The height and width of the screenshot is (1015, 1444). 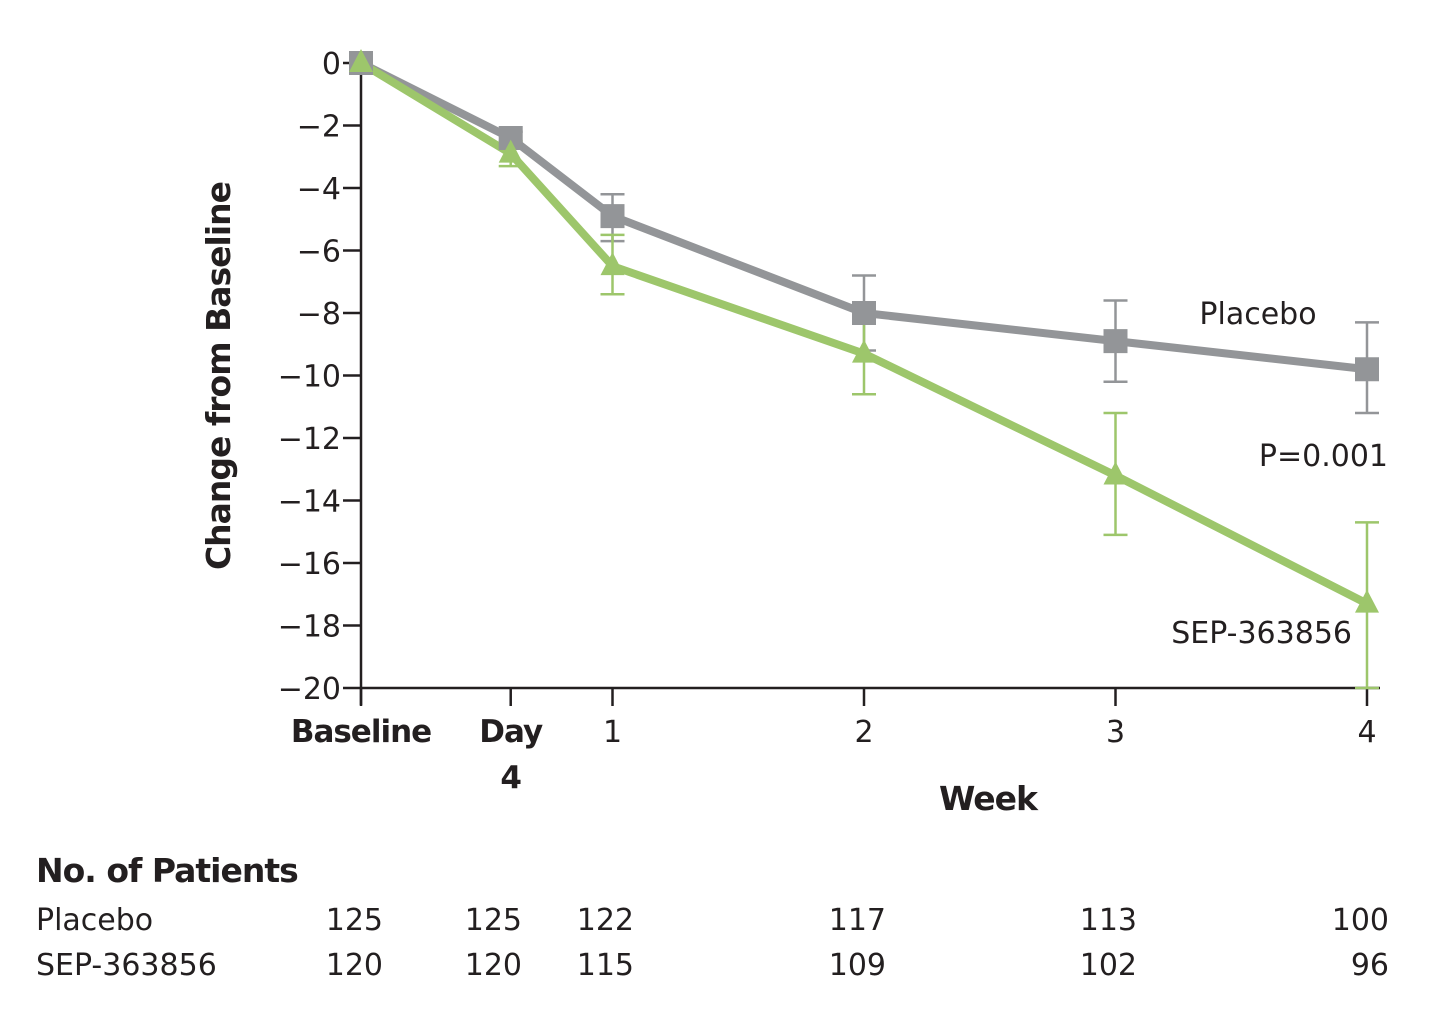 What do you see at coordinates (309, 627) in the screenshot?
I see `y-tick-label: −18` at bounding box center [309, 627].